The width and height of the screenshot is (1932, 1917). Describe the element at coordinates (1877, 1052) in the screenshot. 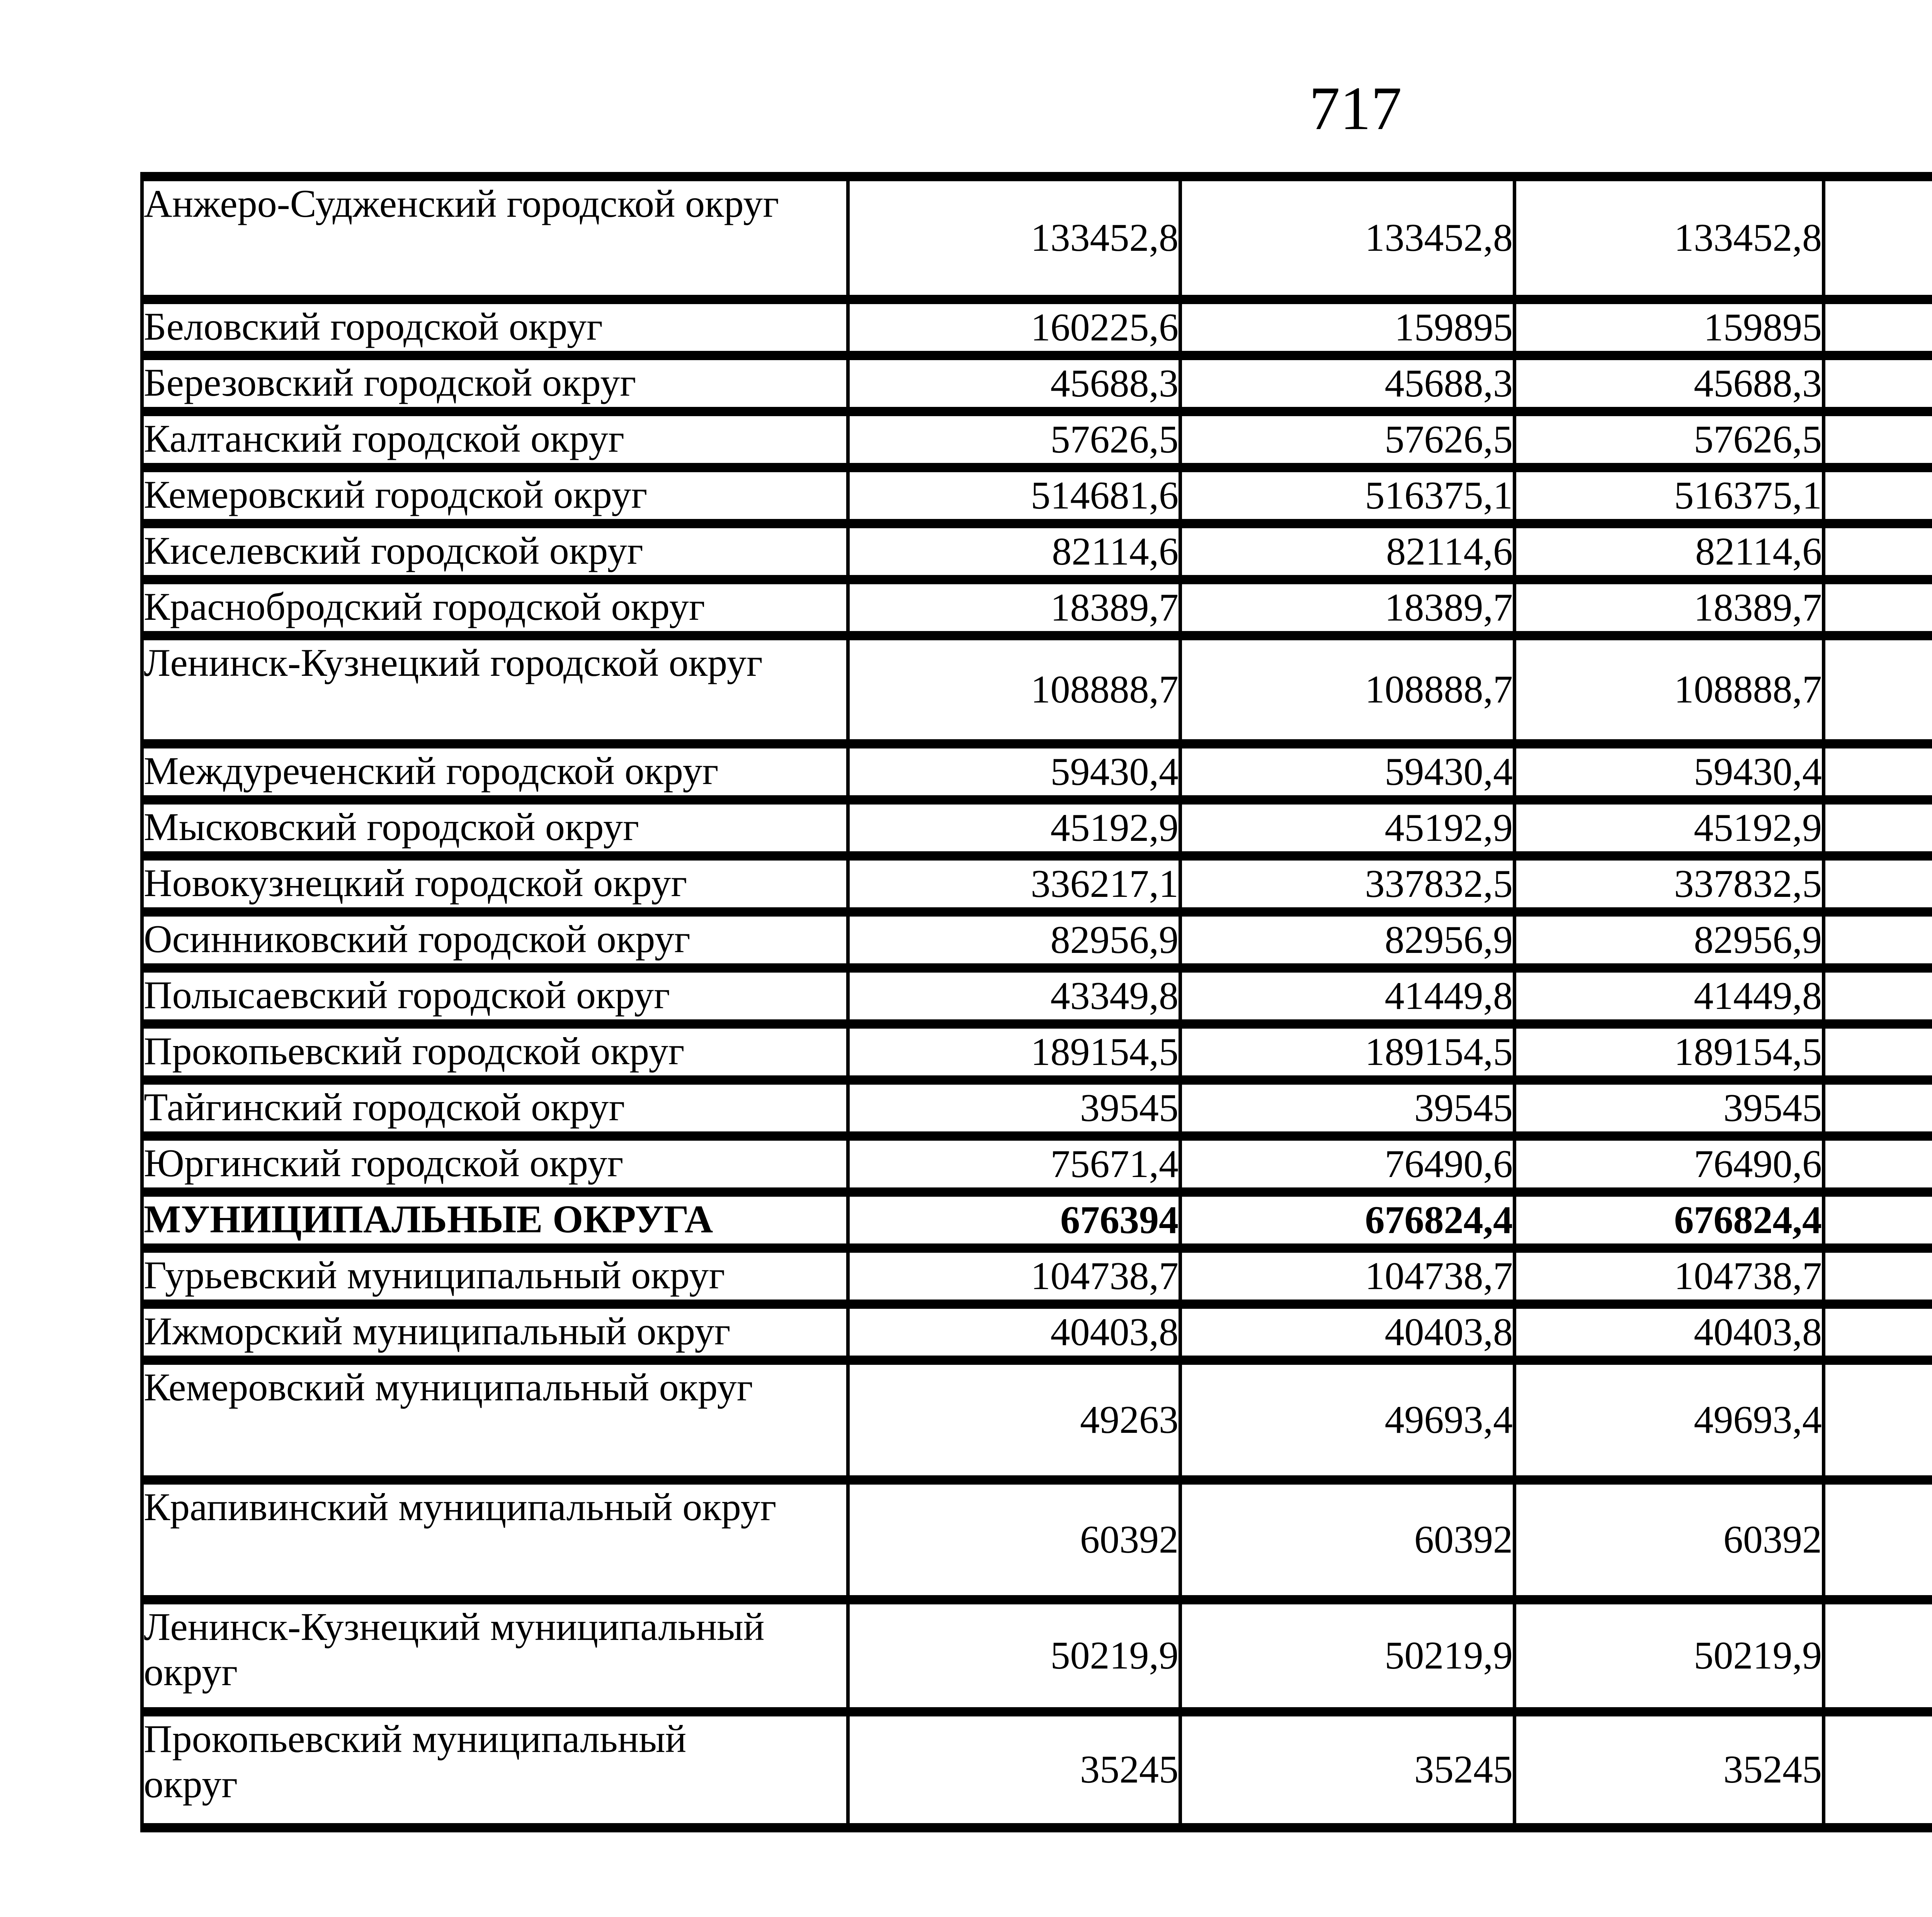

I see `cell-value: 76144,6` at that location.